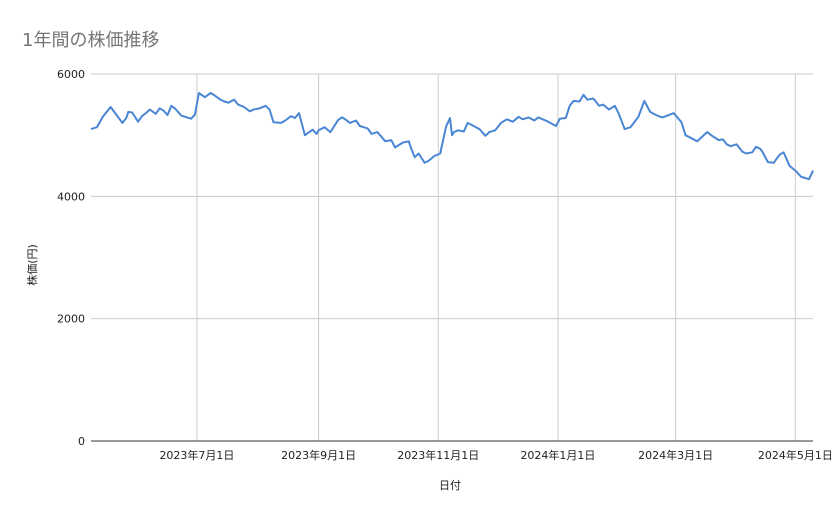  What do you see at coordinates (71, 196) in the screenshot?
I see `y-tick-label: 4000` at bounding box center [71, 196].